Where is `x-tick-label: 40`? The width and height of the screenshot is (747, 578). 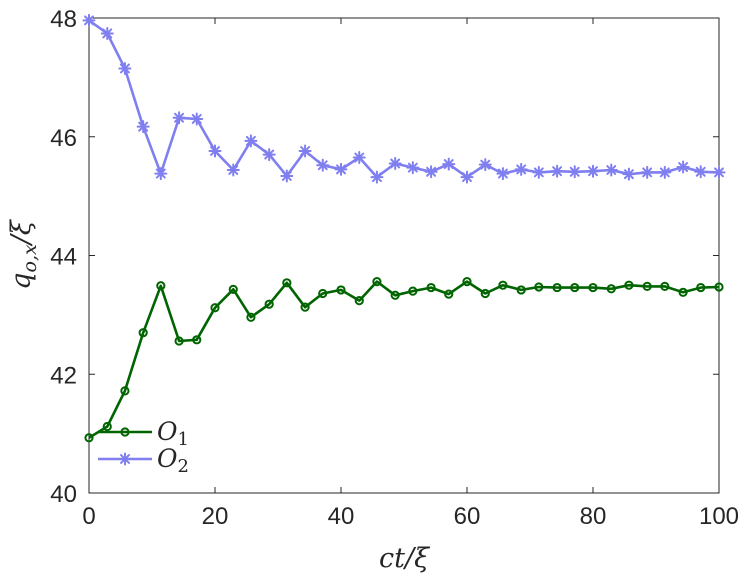 x-tick-label: 40 is located at coordinates (341, 516).